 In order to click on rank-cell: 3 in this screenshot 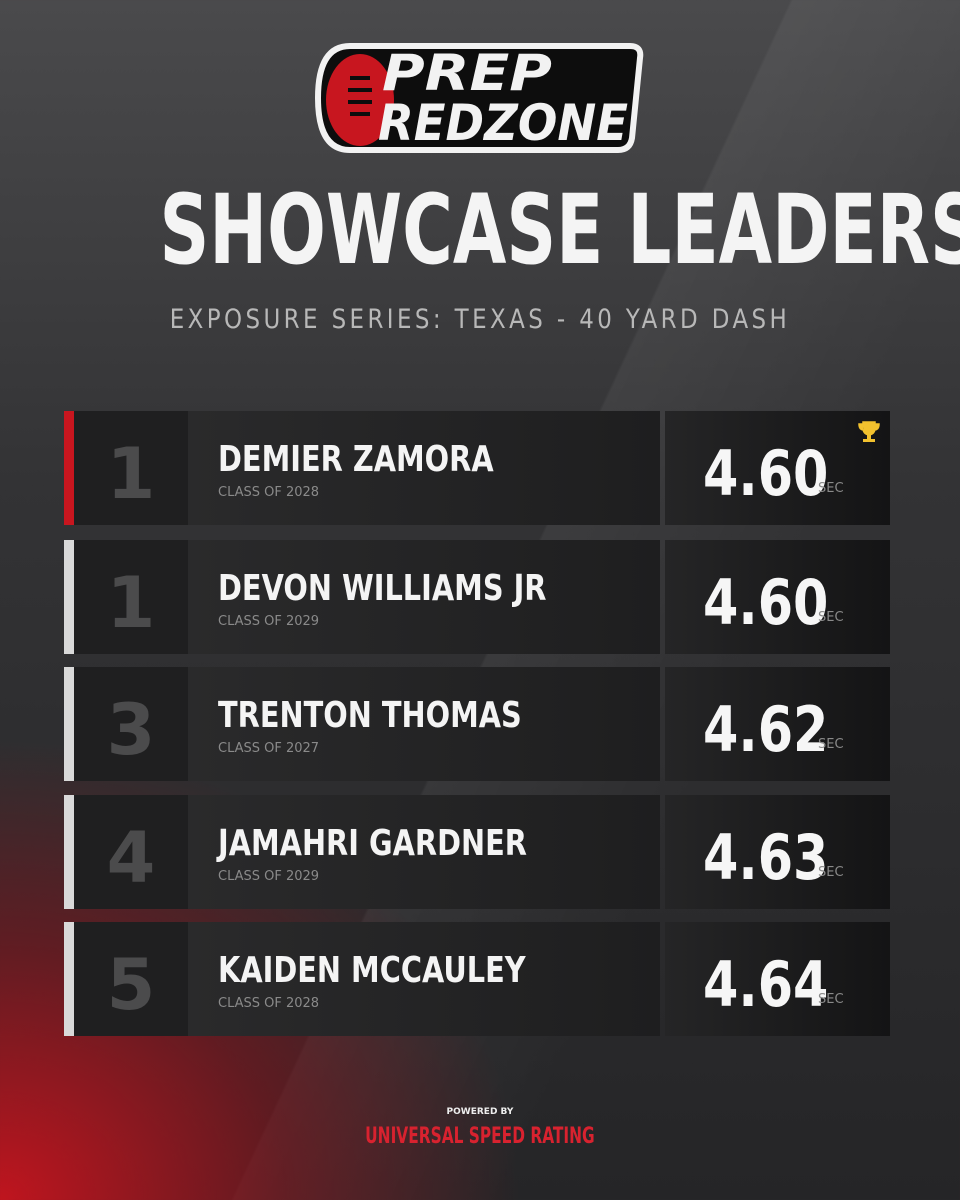, I will do `click(131, 724)`.